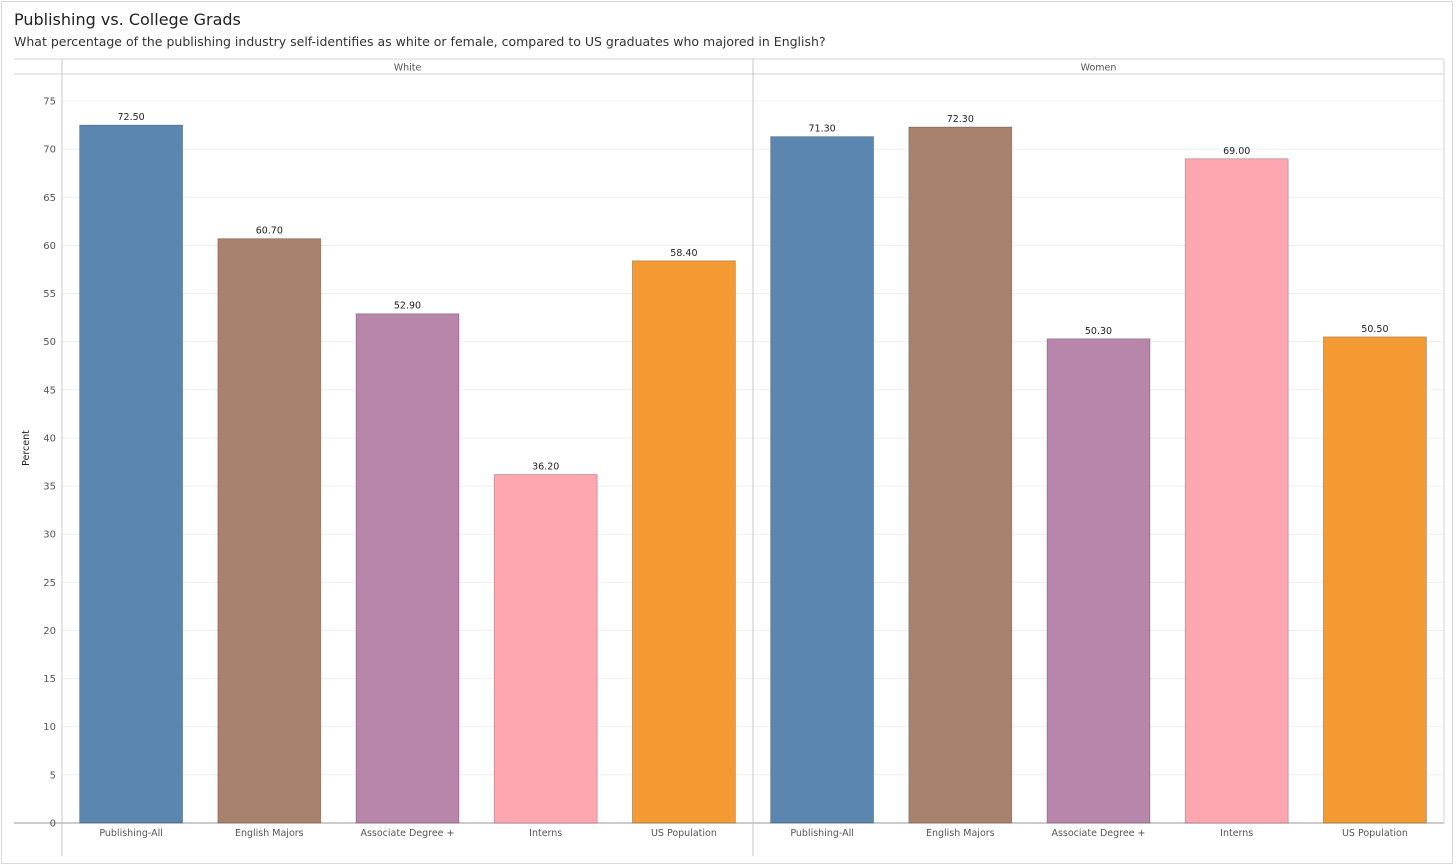 The width and height of the screenshot is (1456, 867). What do you see at coordinates (49, 679) in the screenshot?
I see `y-tick-label: 15` at bounding box center [49, 679].